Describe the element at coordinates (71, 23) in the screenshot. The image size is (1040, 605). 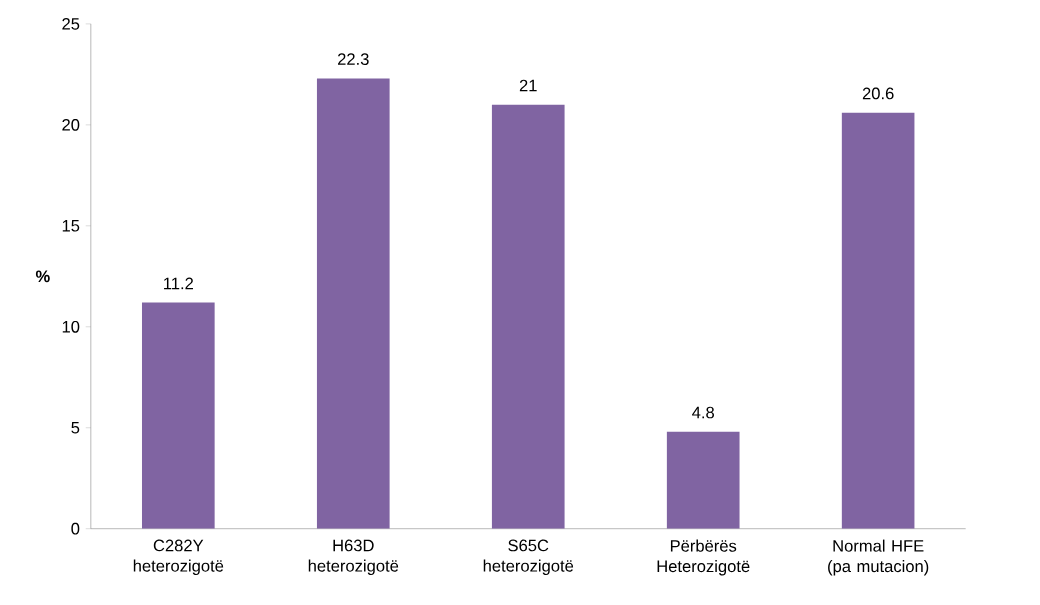
I see `y-tick-label: 25` at that location.